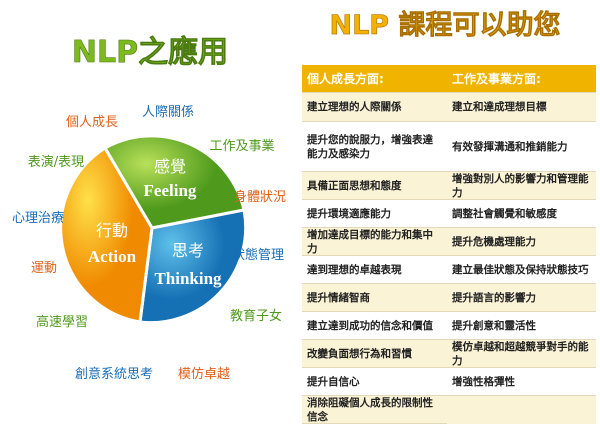 The height and width of the screenshot is (429, 600). I want to click on table-cell: 增強對別人的影響力和管理能力, so click(521, 186).